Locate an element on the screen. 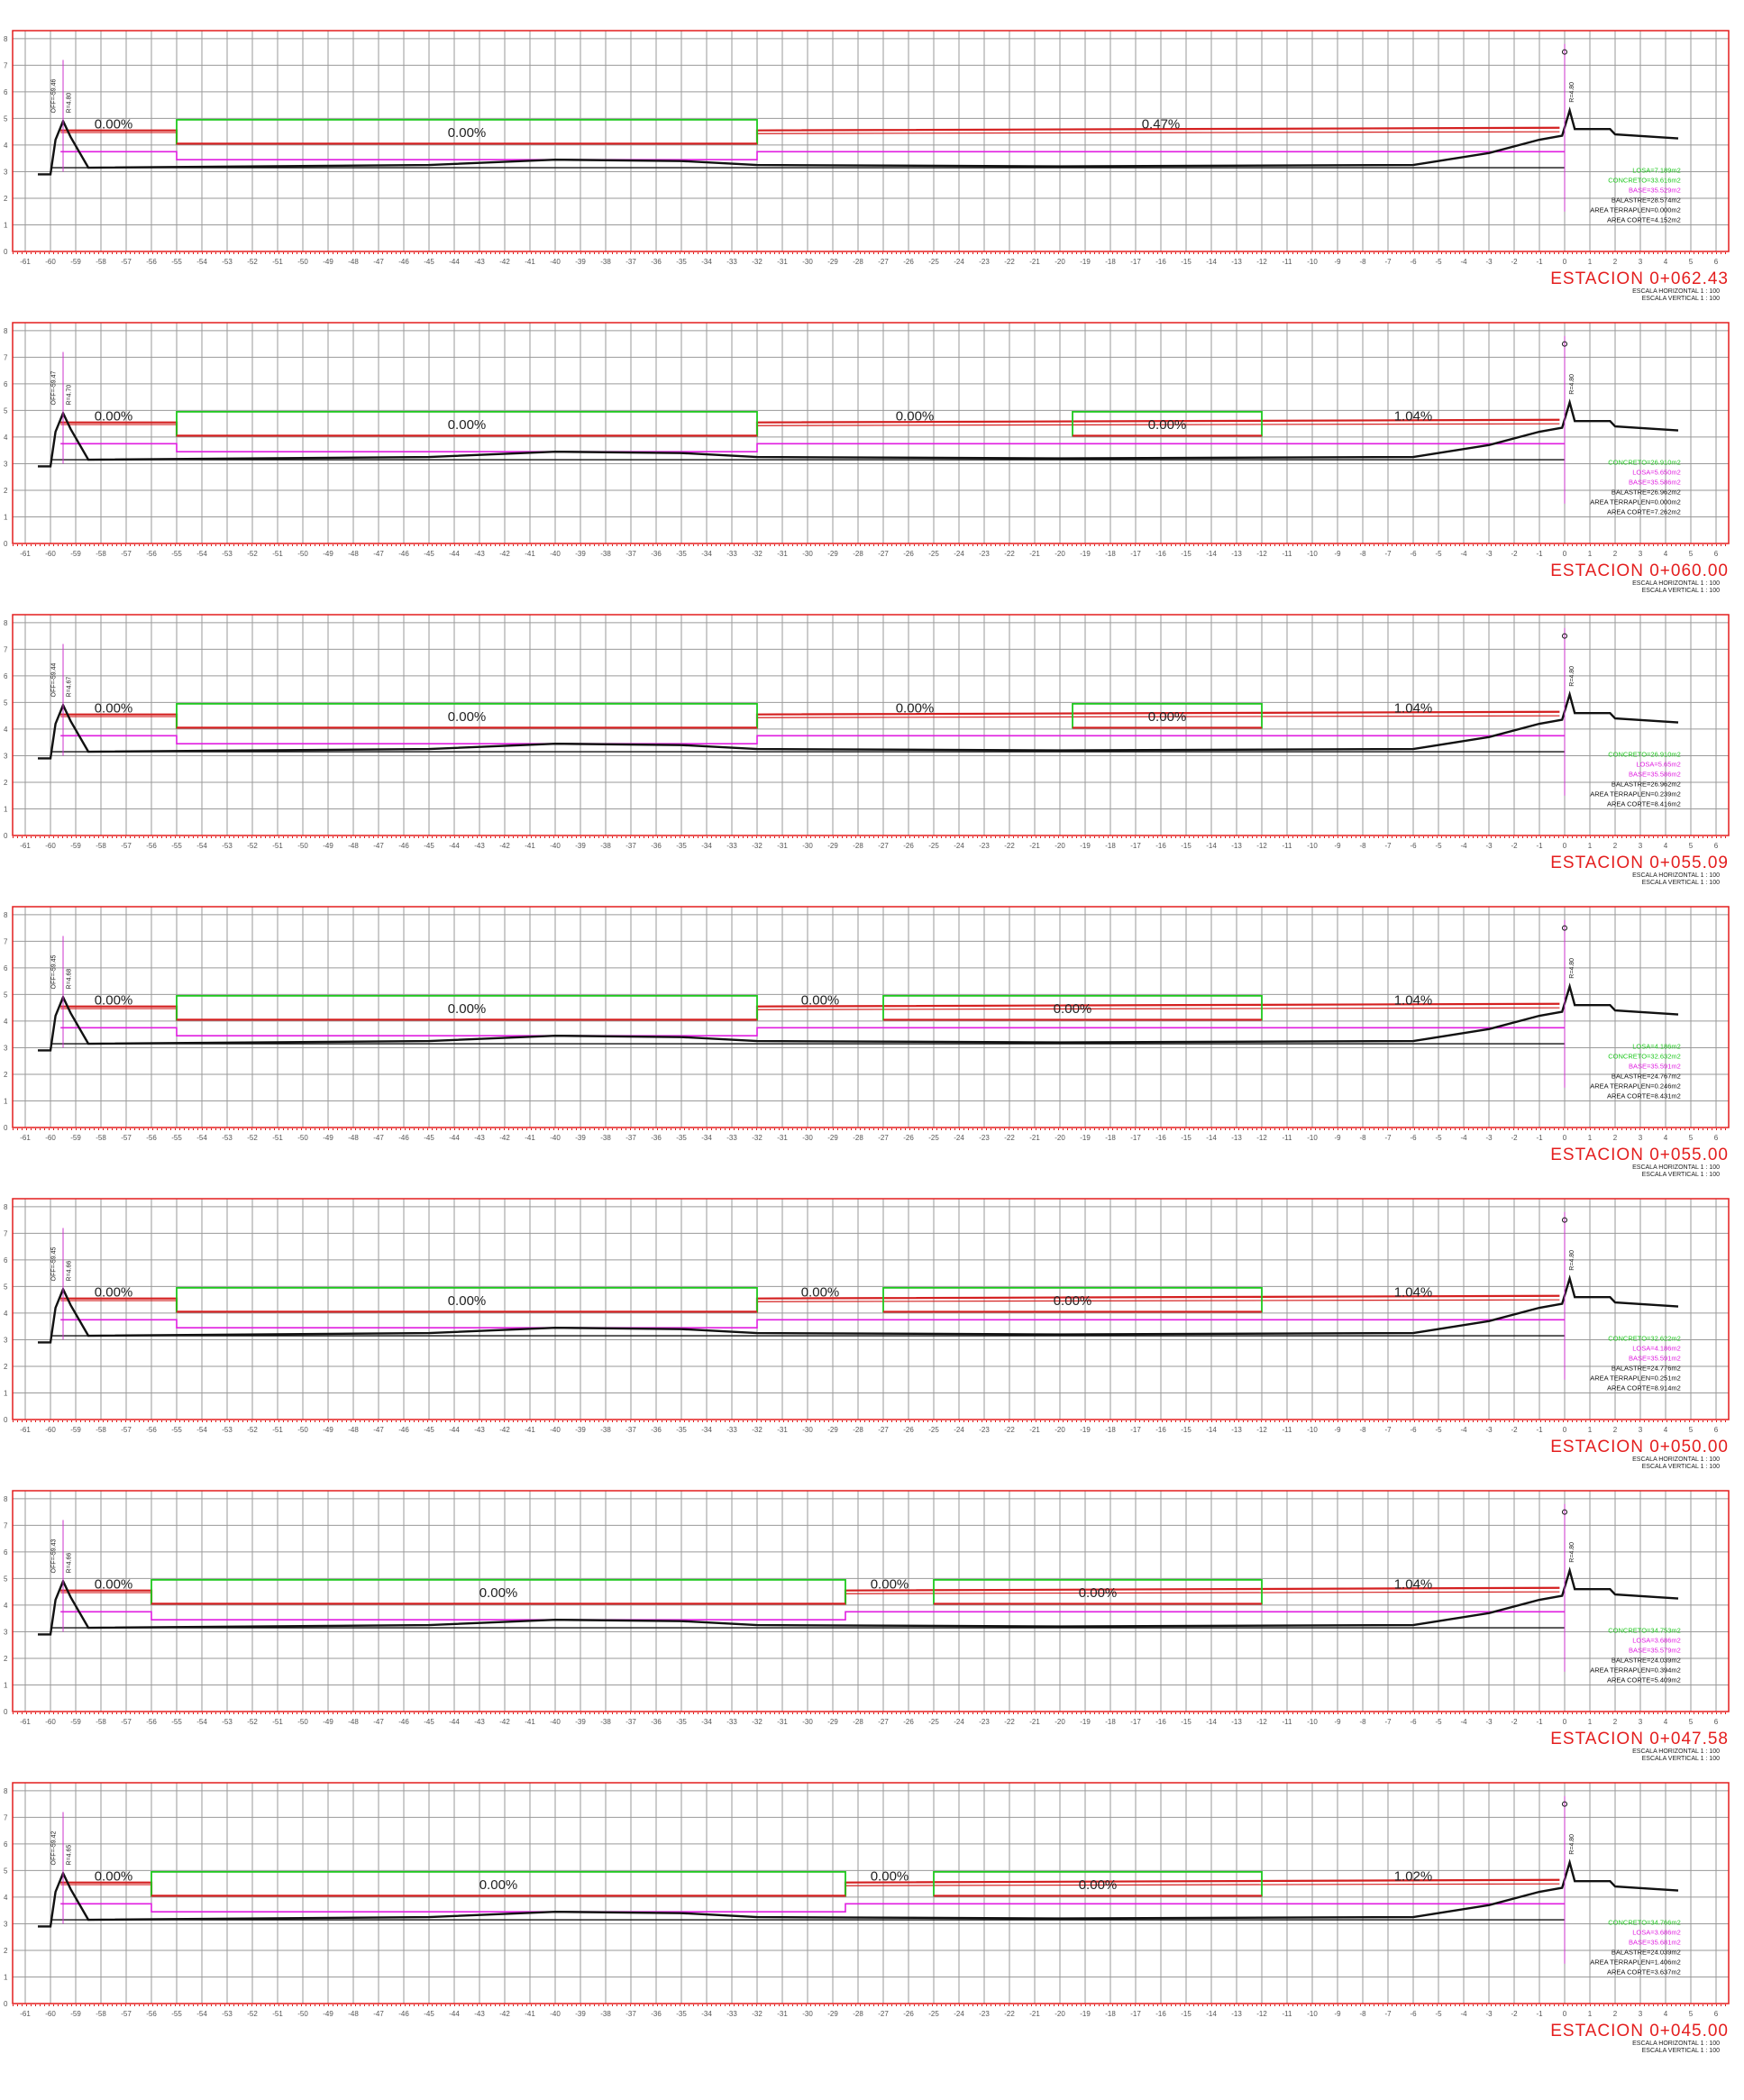 The width and height of the screenshot is (1744, 2100). x-tick-label: -23 is located at coordinates (984, 846).